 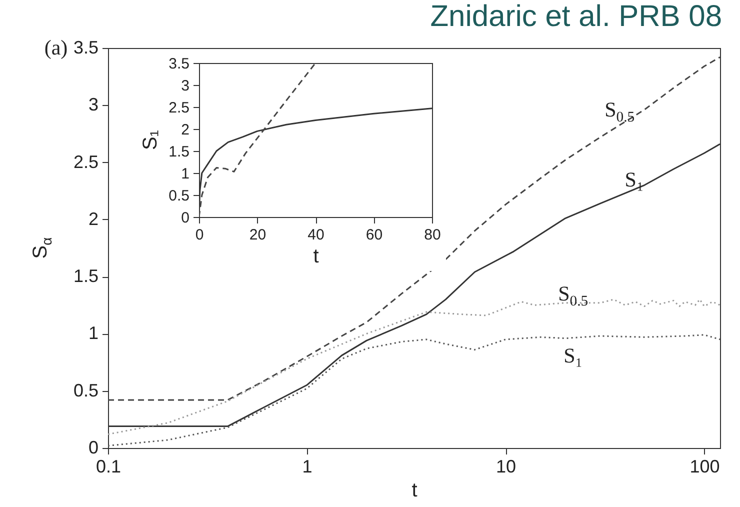 What do you see at coordinates (506, 466) in the screenshot?
I see `x-tick-label: 10` at bounding box center [506, 466].